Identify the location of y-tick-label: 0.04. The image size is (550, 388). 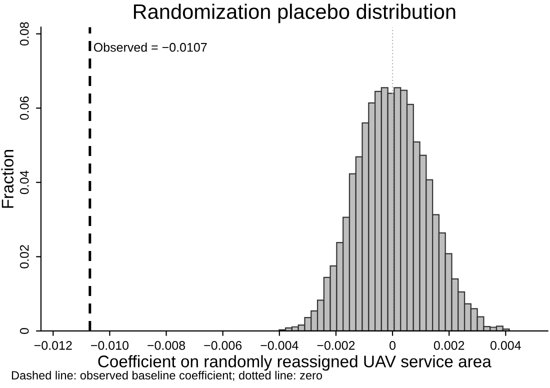
(24, 182).